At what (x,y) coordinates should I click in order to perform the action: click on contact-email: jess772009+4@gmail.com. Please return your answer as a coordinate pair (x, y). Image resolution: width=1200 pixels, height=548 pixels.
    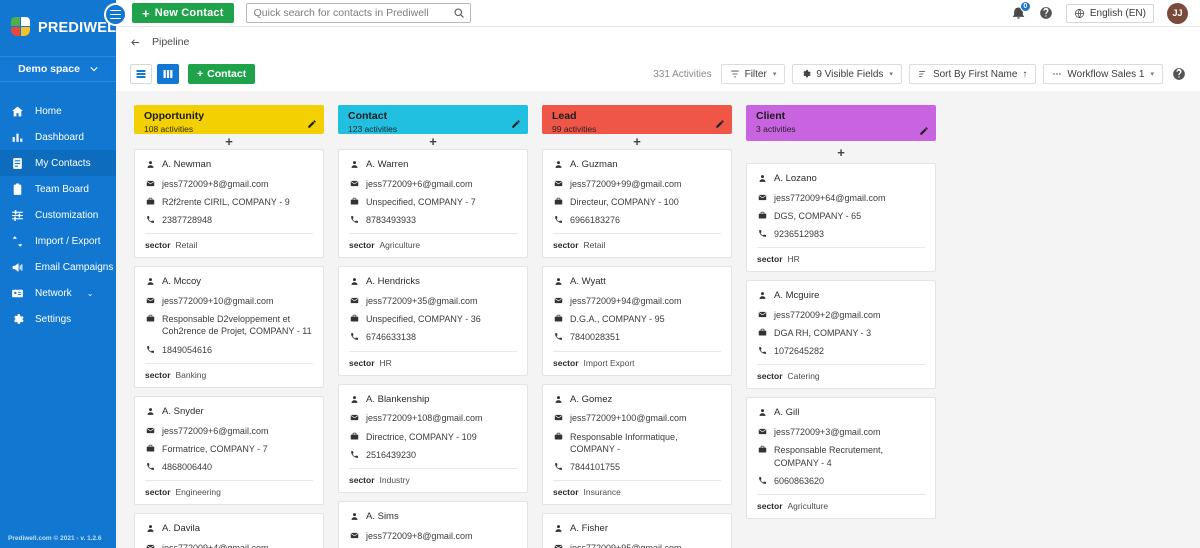
    Looking at the image, I should click on (215, 545).